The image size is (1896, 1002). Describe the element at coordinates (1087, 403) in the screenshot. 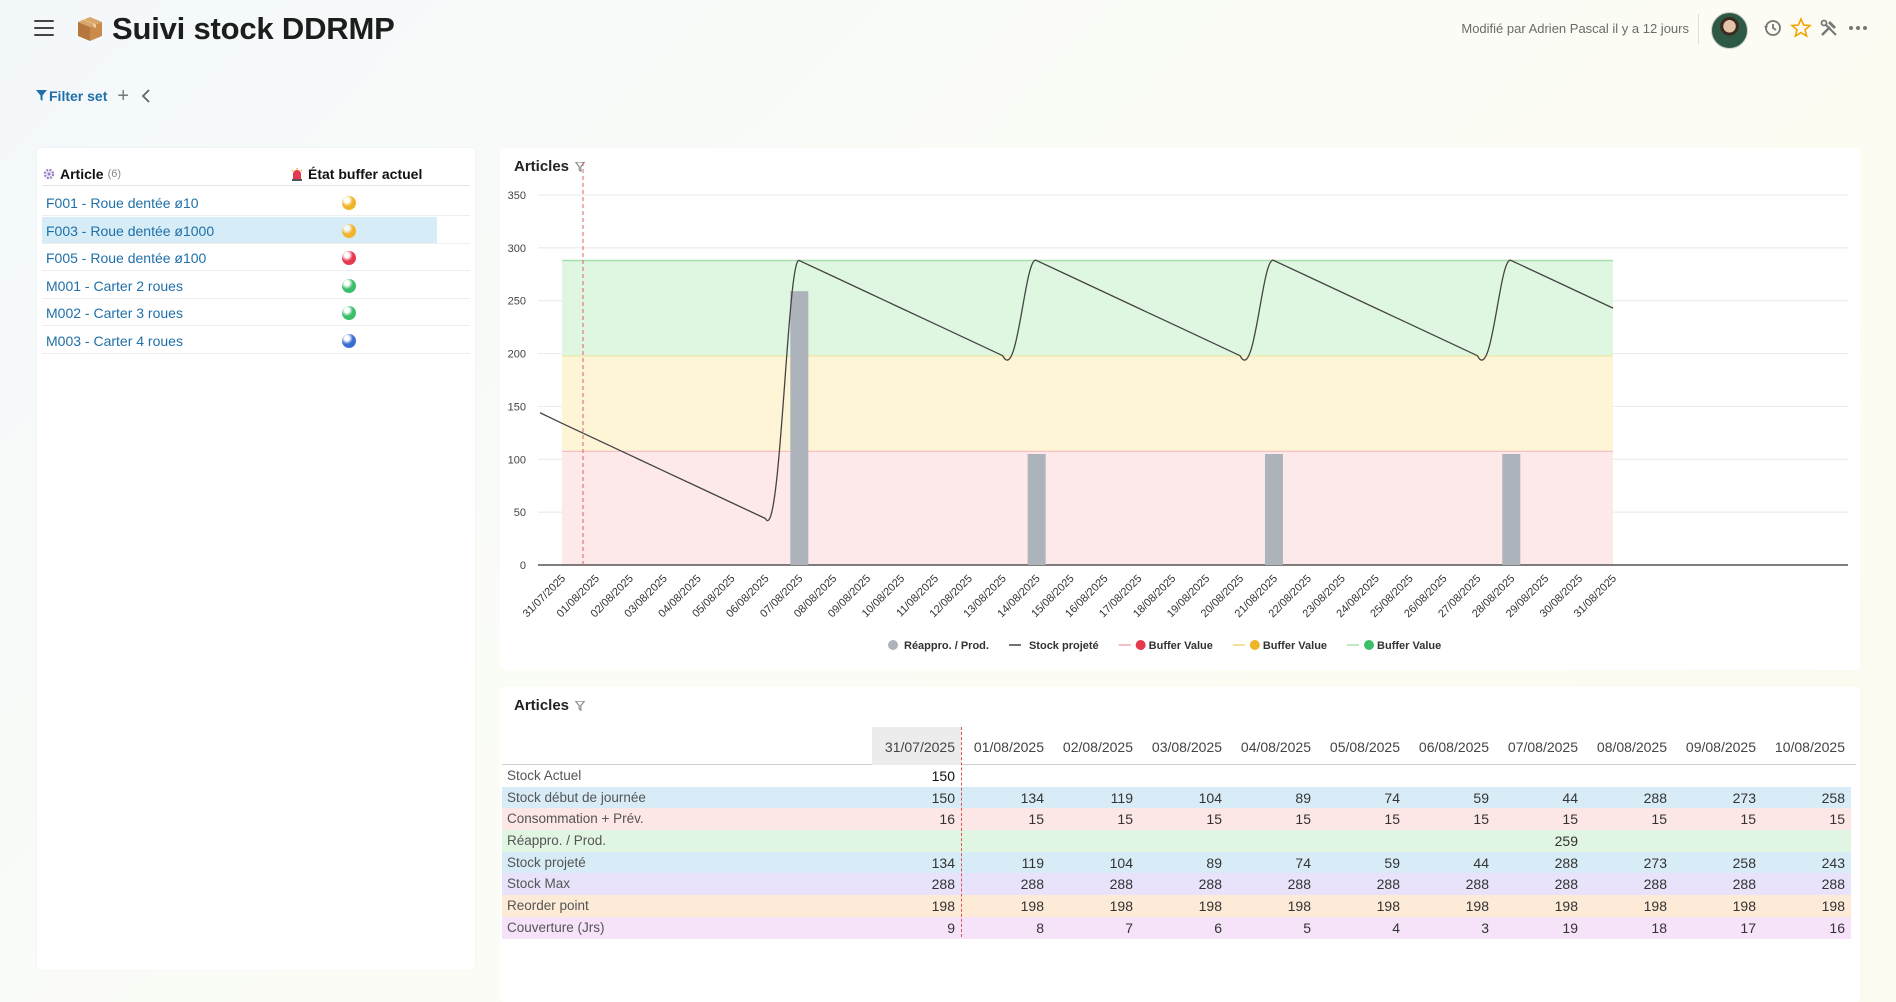

I see `buffer-band` at that location.